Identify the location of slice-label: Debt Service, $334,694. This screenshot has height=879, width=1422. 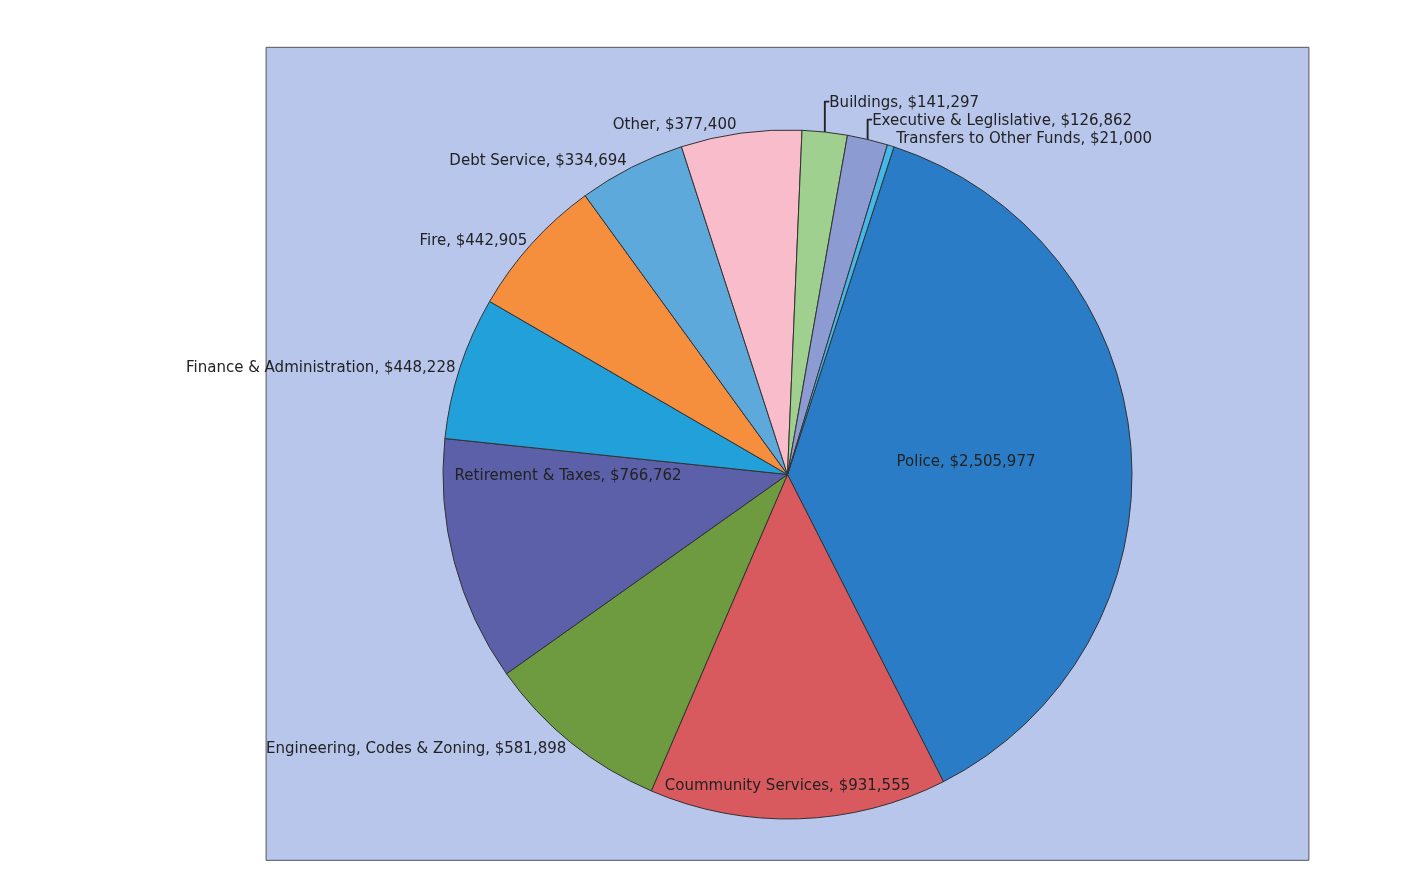
(538, 160).